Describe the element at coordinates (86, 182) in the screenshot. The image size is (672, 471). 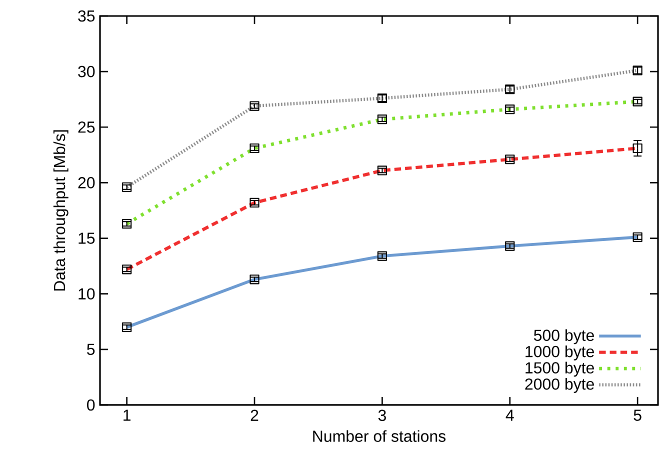
I see `y-tick-label: 20` at that location.